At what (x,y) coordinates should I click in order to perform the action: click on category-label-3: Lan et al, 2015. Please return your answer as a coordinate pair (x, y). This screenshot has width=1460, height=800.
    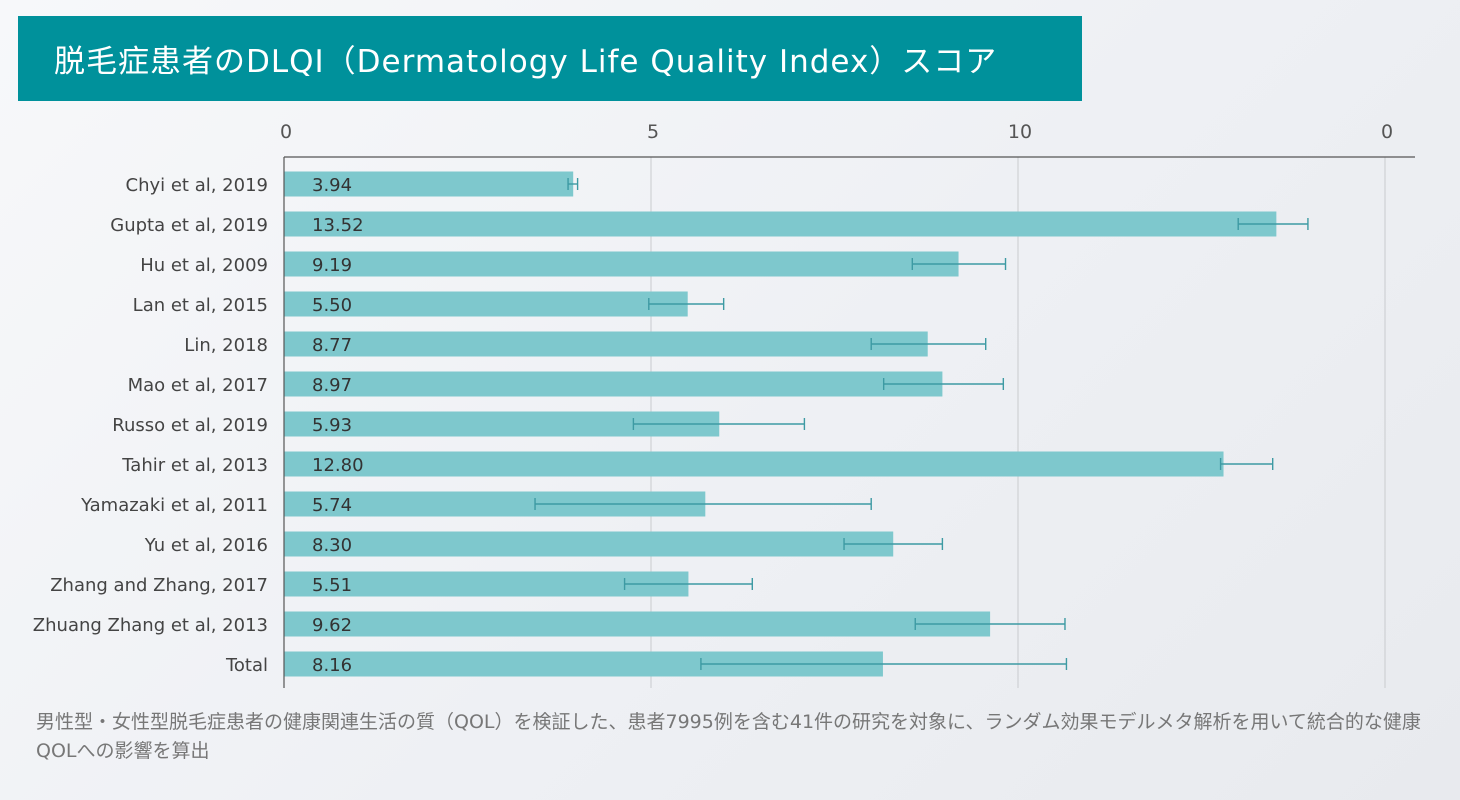
    Looking at the image, I should click on (200, 305).